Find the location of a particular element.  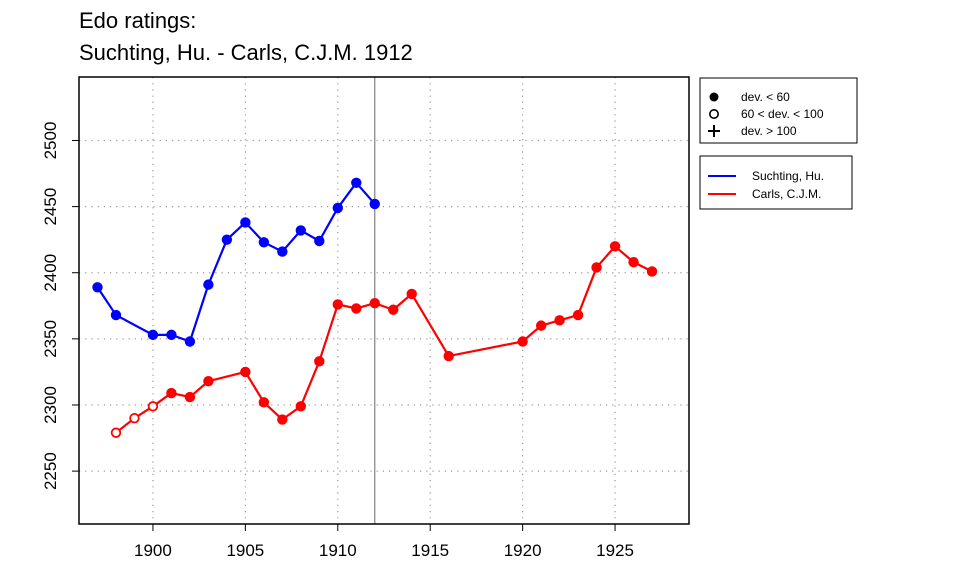

series-legend-box is located at coordinates (776, 182).